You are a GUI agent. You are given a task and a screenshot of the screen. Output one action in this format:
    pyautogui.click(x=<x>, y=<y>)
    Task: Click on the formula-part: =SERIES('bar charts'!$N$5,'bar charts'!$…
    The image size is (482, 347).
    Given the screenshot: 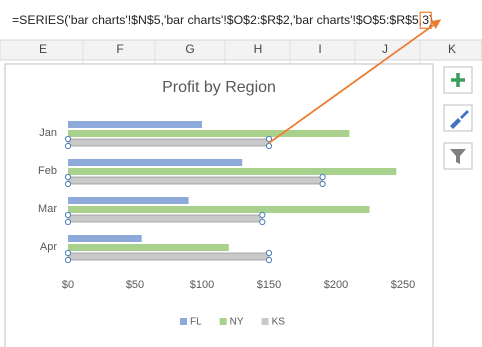 What is the action you would take?
    pyautogui.click(x=217, y=20)
    